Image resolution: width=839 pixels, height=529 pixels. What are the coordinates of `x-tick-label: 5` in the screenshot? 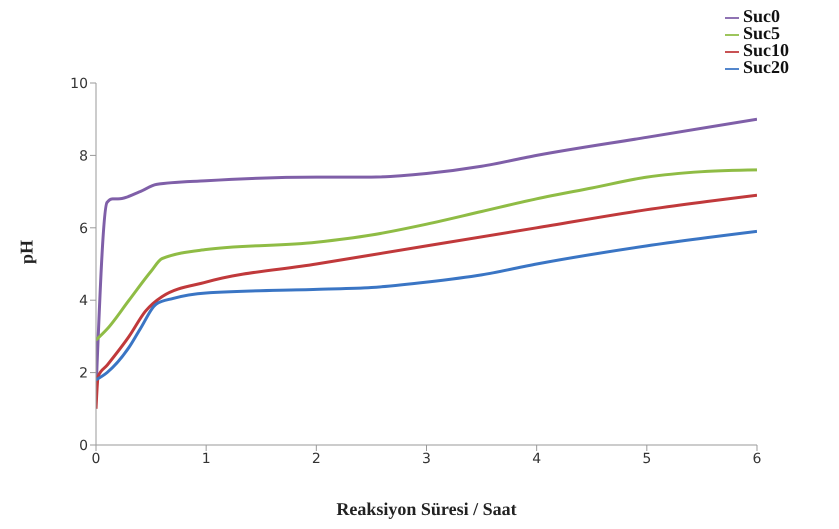 It's located at (647, 458).